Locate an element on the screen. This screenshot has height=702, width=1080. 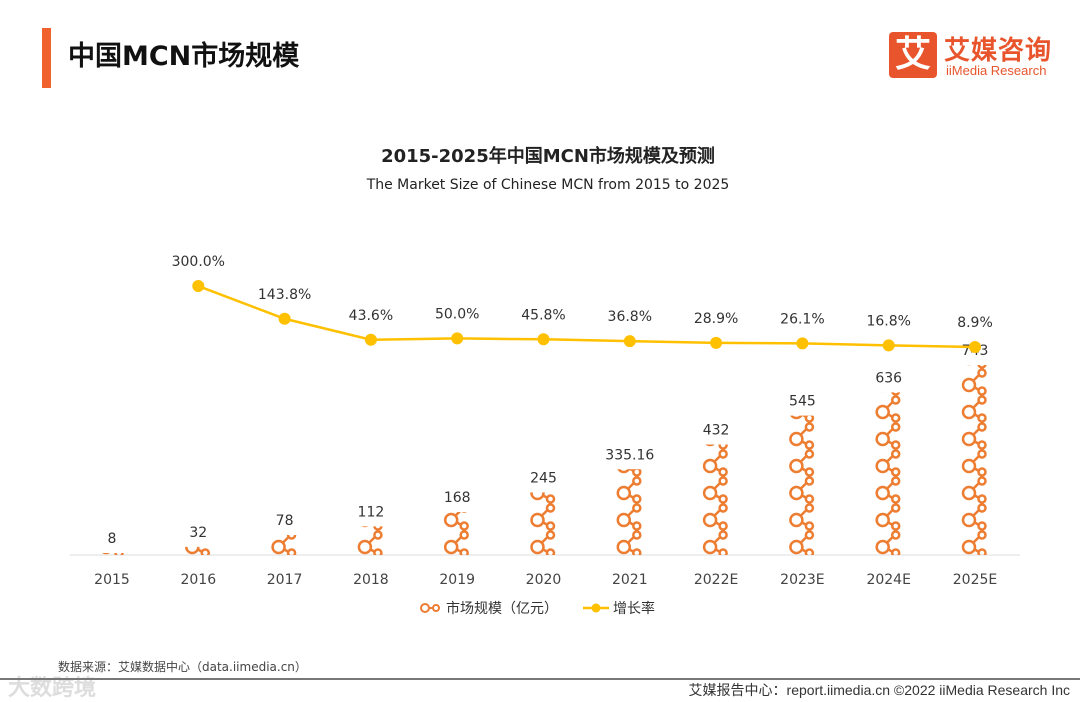
growth-label: 43.6% is located at coordinates (371, 316).